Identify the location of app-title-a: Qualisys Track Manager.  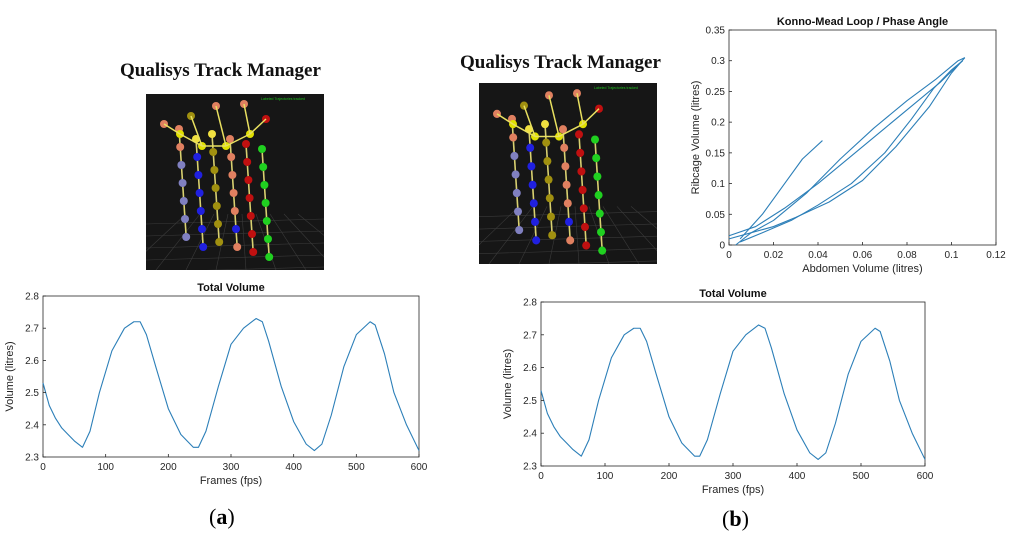
(220, 70).